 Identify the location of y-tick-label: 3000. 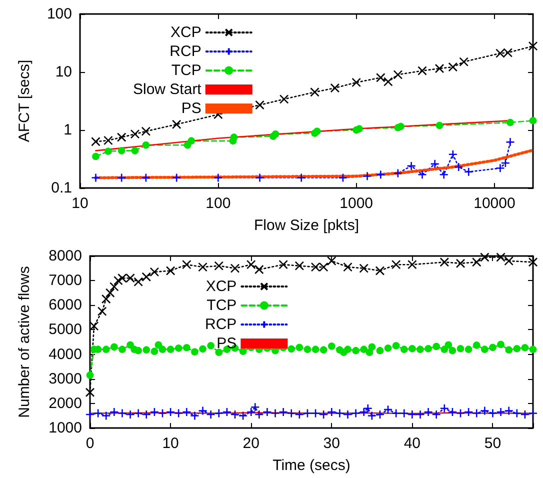
(65, 379).